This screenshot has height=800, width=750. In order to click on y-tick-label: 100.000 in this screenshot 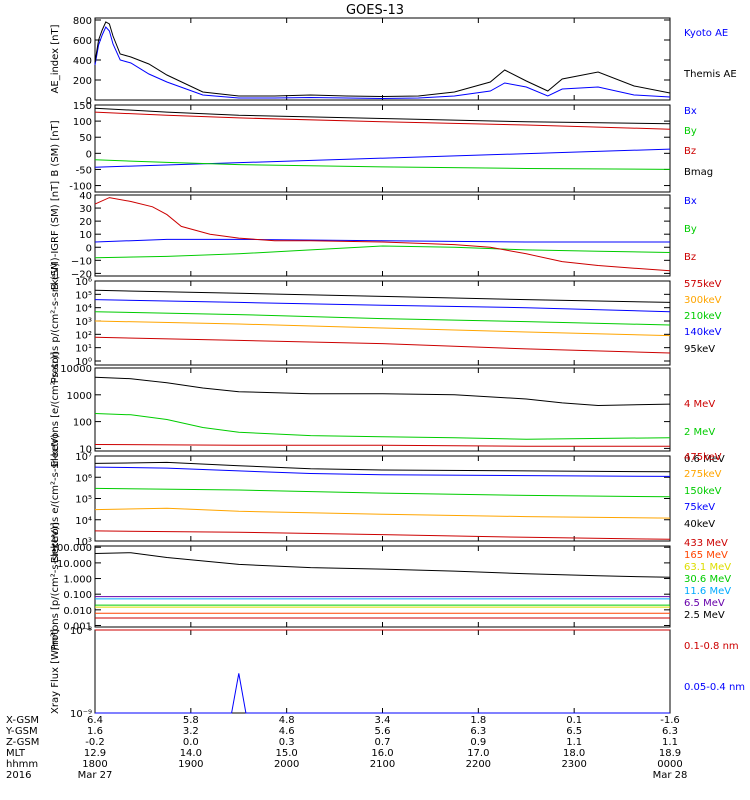, I will do `click(71, 548)`.